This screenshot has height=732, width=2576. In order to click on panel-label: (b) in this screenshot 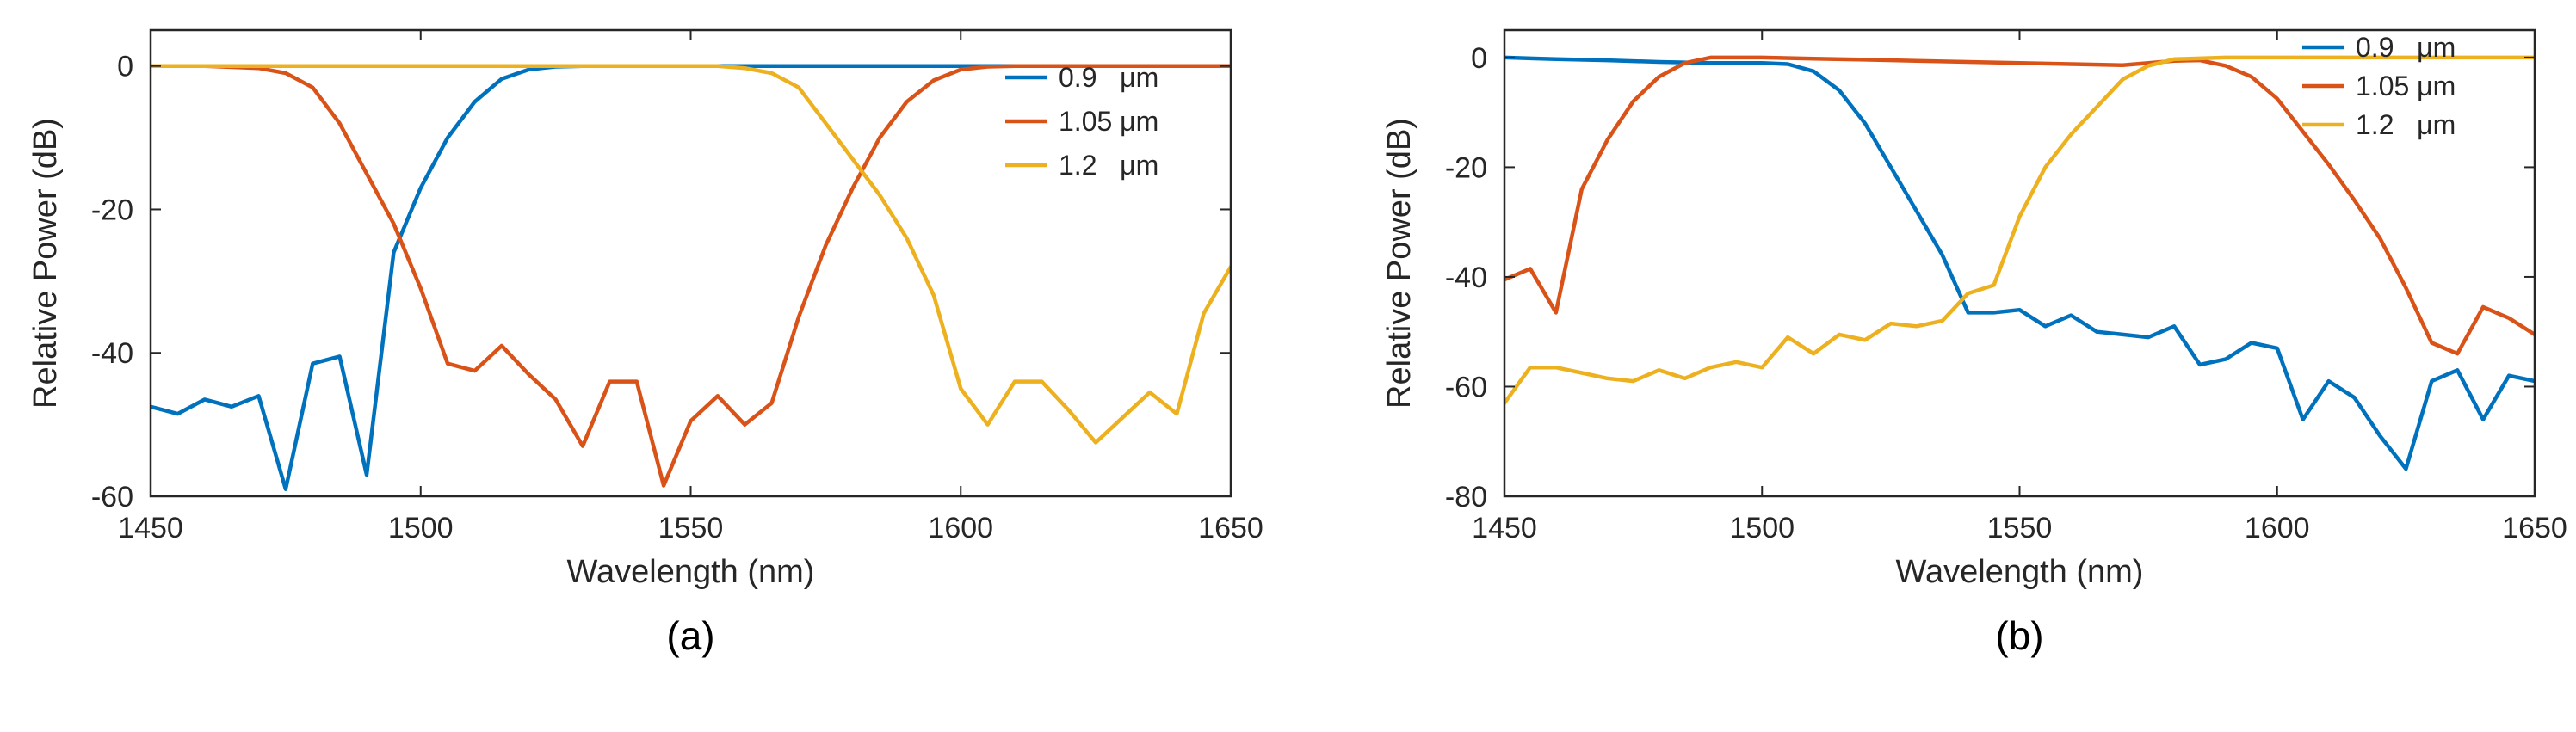, I will do `click(2019, 635)`.